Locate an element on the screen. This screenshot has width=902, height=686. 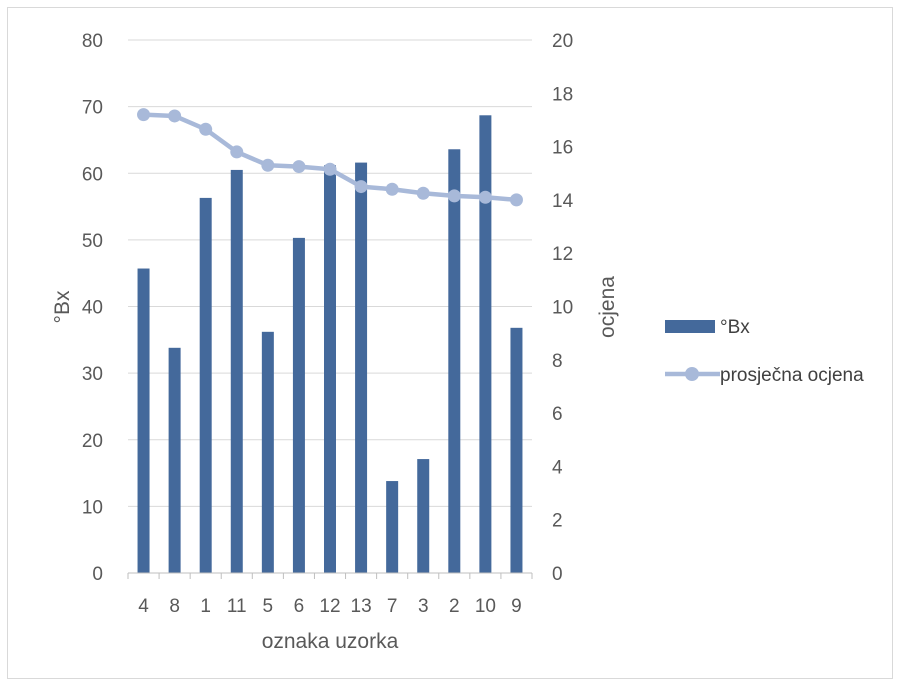
x-tick-label: 5 is located at coordinates (268, 606).